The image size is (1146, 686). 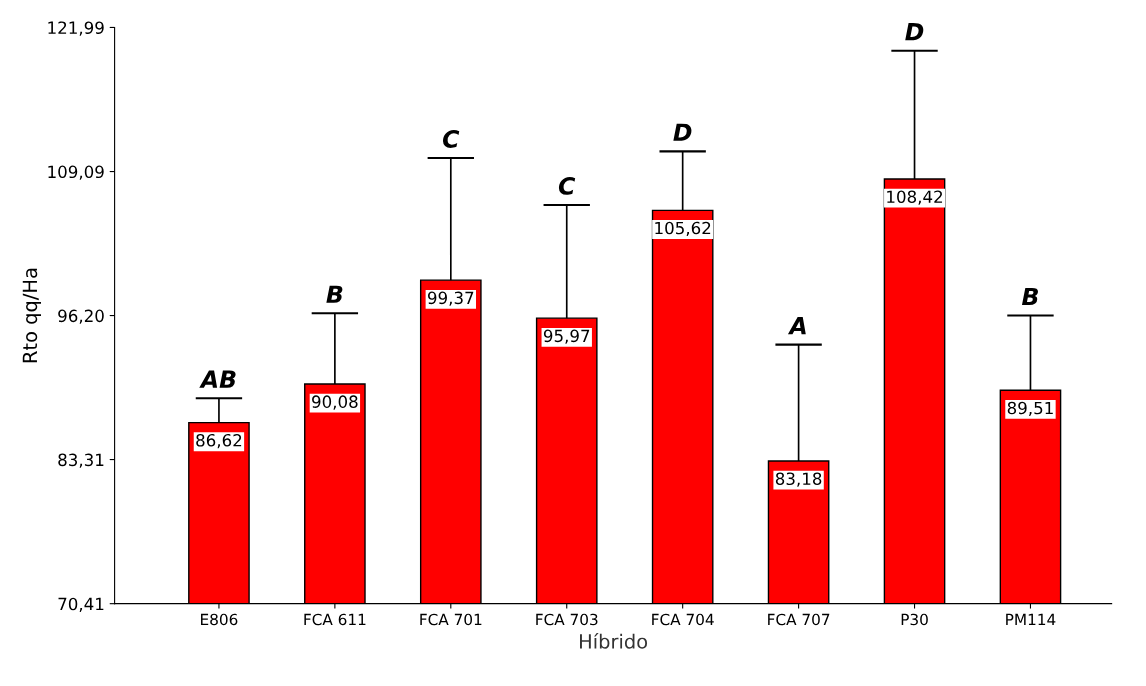 What do you see at coordinates (31, 315) in the screenshot?
I see `y-axis-title: Rto qq/Ha` at bounding box center [31, 315].